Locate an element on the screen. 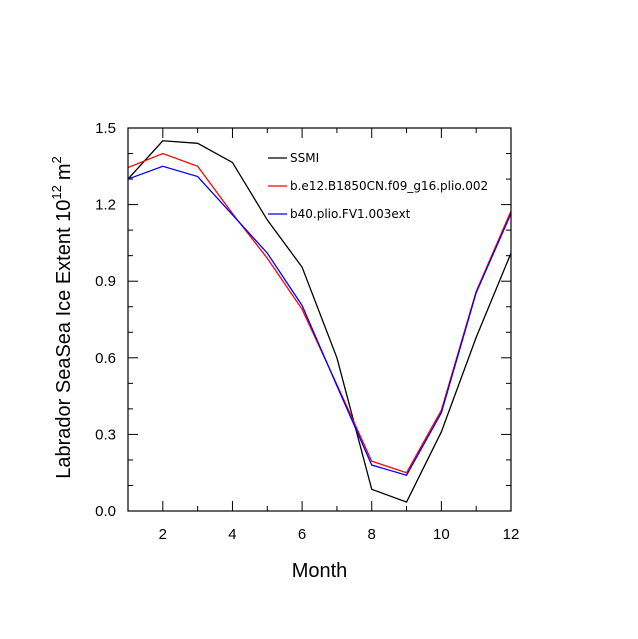 The image size is (638, 639). y-tick-label: 1.5 is located at coordinates (105, 128).